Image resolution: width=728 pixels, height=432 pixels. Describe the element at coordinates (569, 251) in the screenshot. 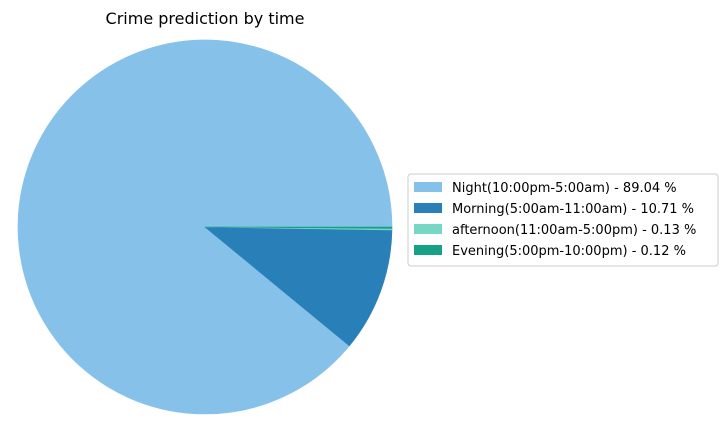

I see `legend-label-4: Evening(5:00pm-10:00pm) - 0.12 %` at that location.